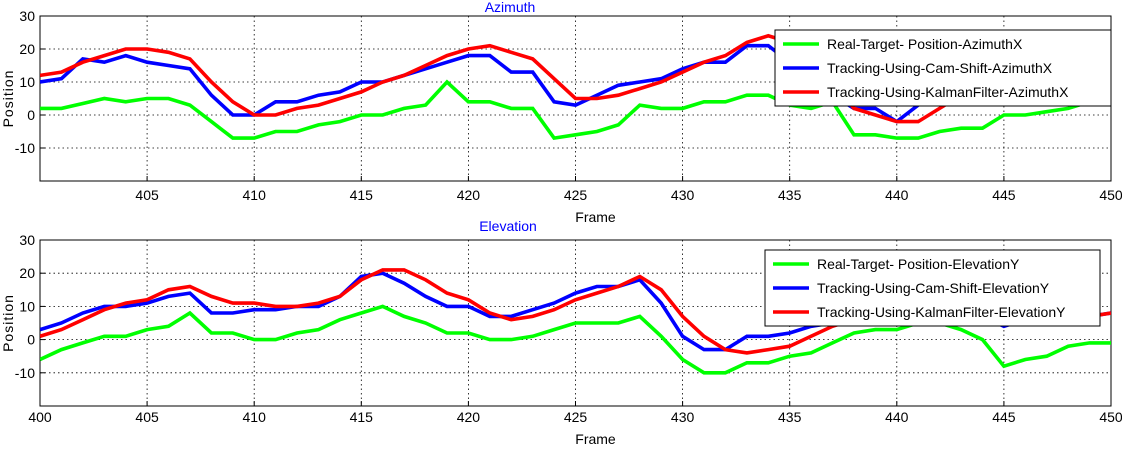 Image resolution: width=1122 pixels, height=457 pixels. I want to click on chart-title: Elevation, so click(508, 226).